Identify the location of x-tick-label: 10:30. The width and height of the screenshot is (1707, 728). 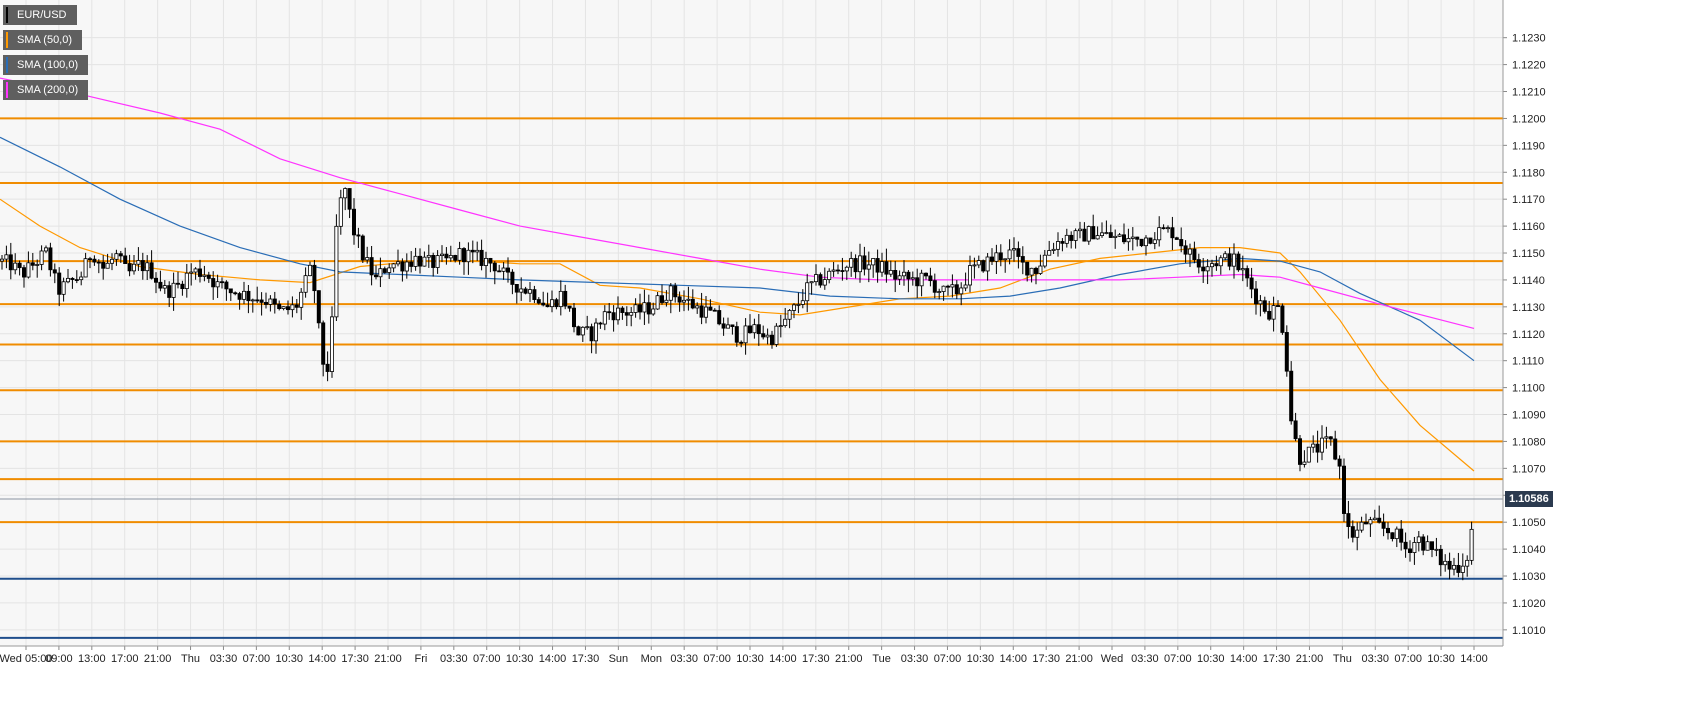
(520, 659).